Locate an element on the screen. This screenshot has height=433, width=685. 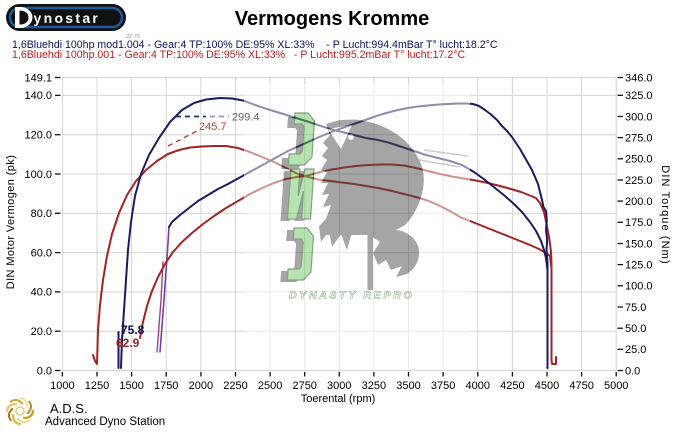
svg-text: 1000 is located at coordinates (62, 386).